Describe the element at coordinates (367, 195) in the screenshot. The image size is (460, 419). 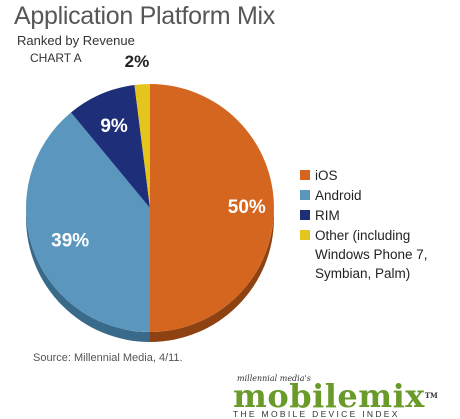
I see `legend-item-android: Android` at that location.